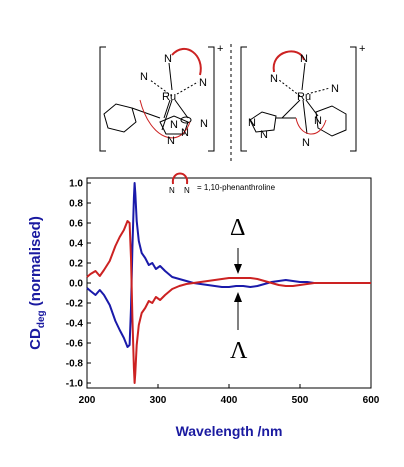  I want to click on y-axis: -1.0 -0.8 -0.6 -0.4 -0.2 0.0 0.2 0.4 0.6 0.8 1.0, so click(78, 284).